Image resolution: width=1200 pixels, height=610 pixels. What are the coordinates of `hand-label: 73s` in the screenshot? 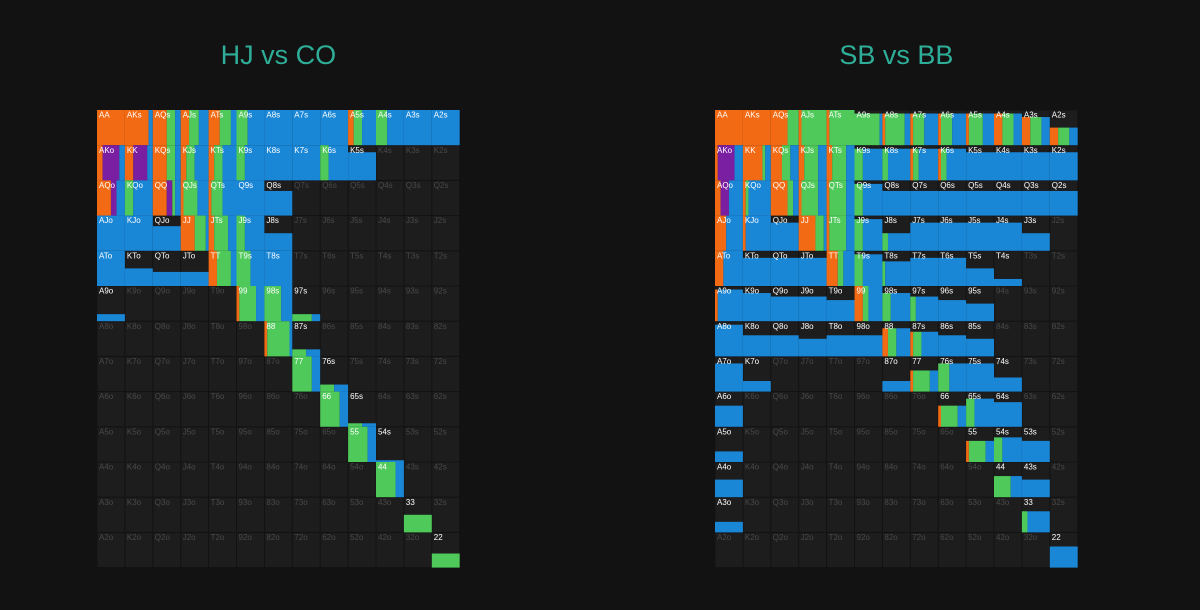 It's located at (1030, 361).